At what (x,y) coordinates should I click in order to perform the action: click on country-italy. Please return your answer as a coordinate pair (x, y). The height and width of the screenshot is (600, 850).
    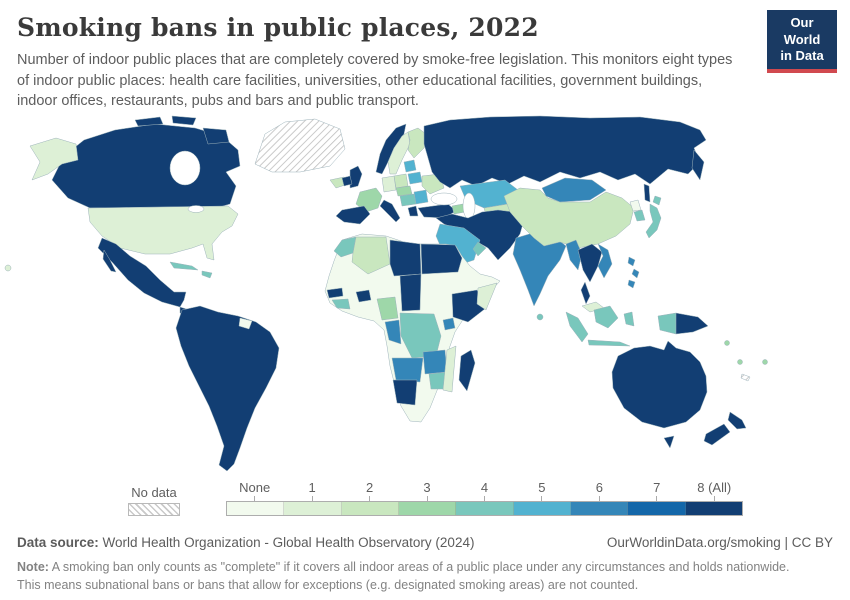
    Looking at the image, I should click on (390, 210).